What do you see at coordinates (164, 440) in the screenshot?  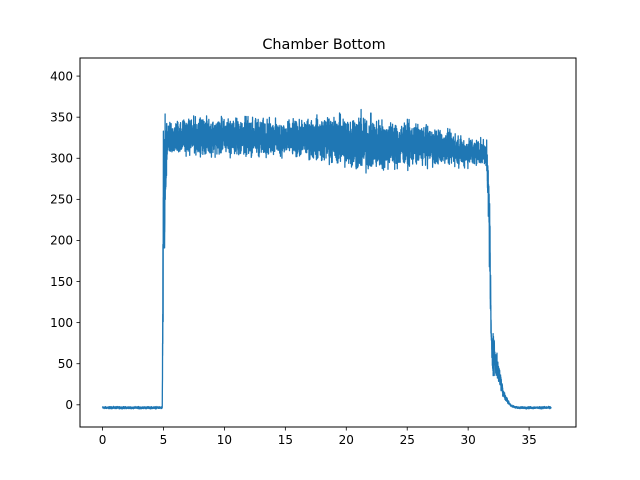 I see `x-tick-label: 5` at bounding box center [164, 440].